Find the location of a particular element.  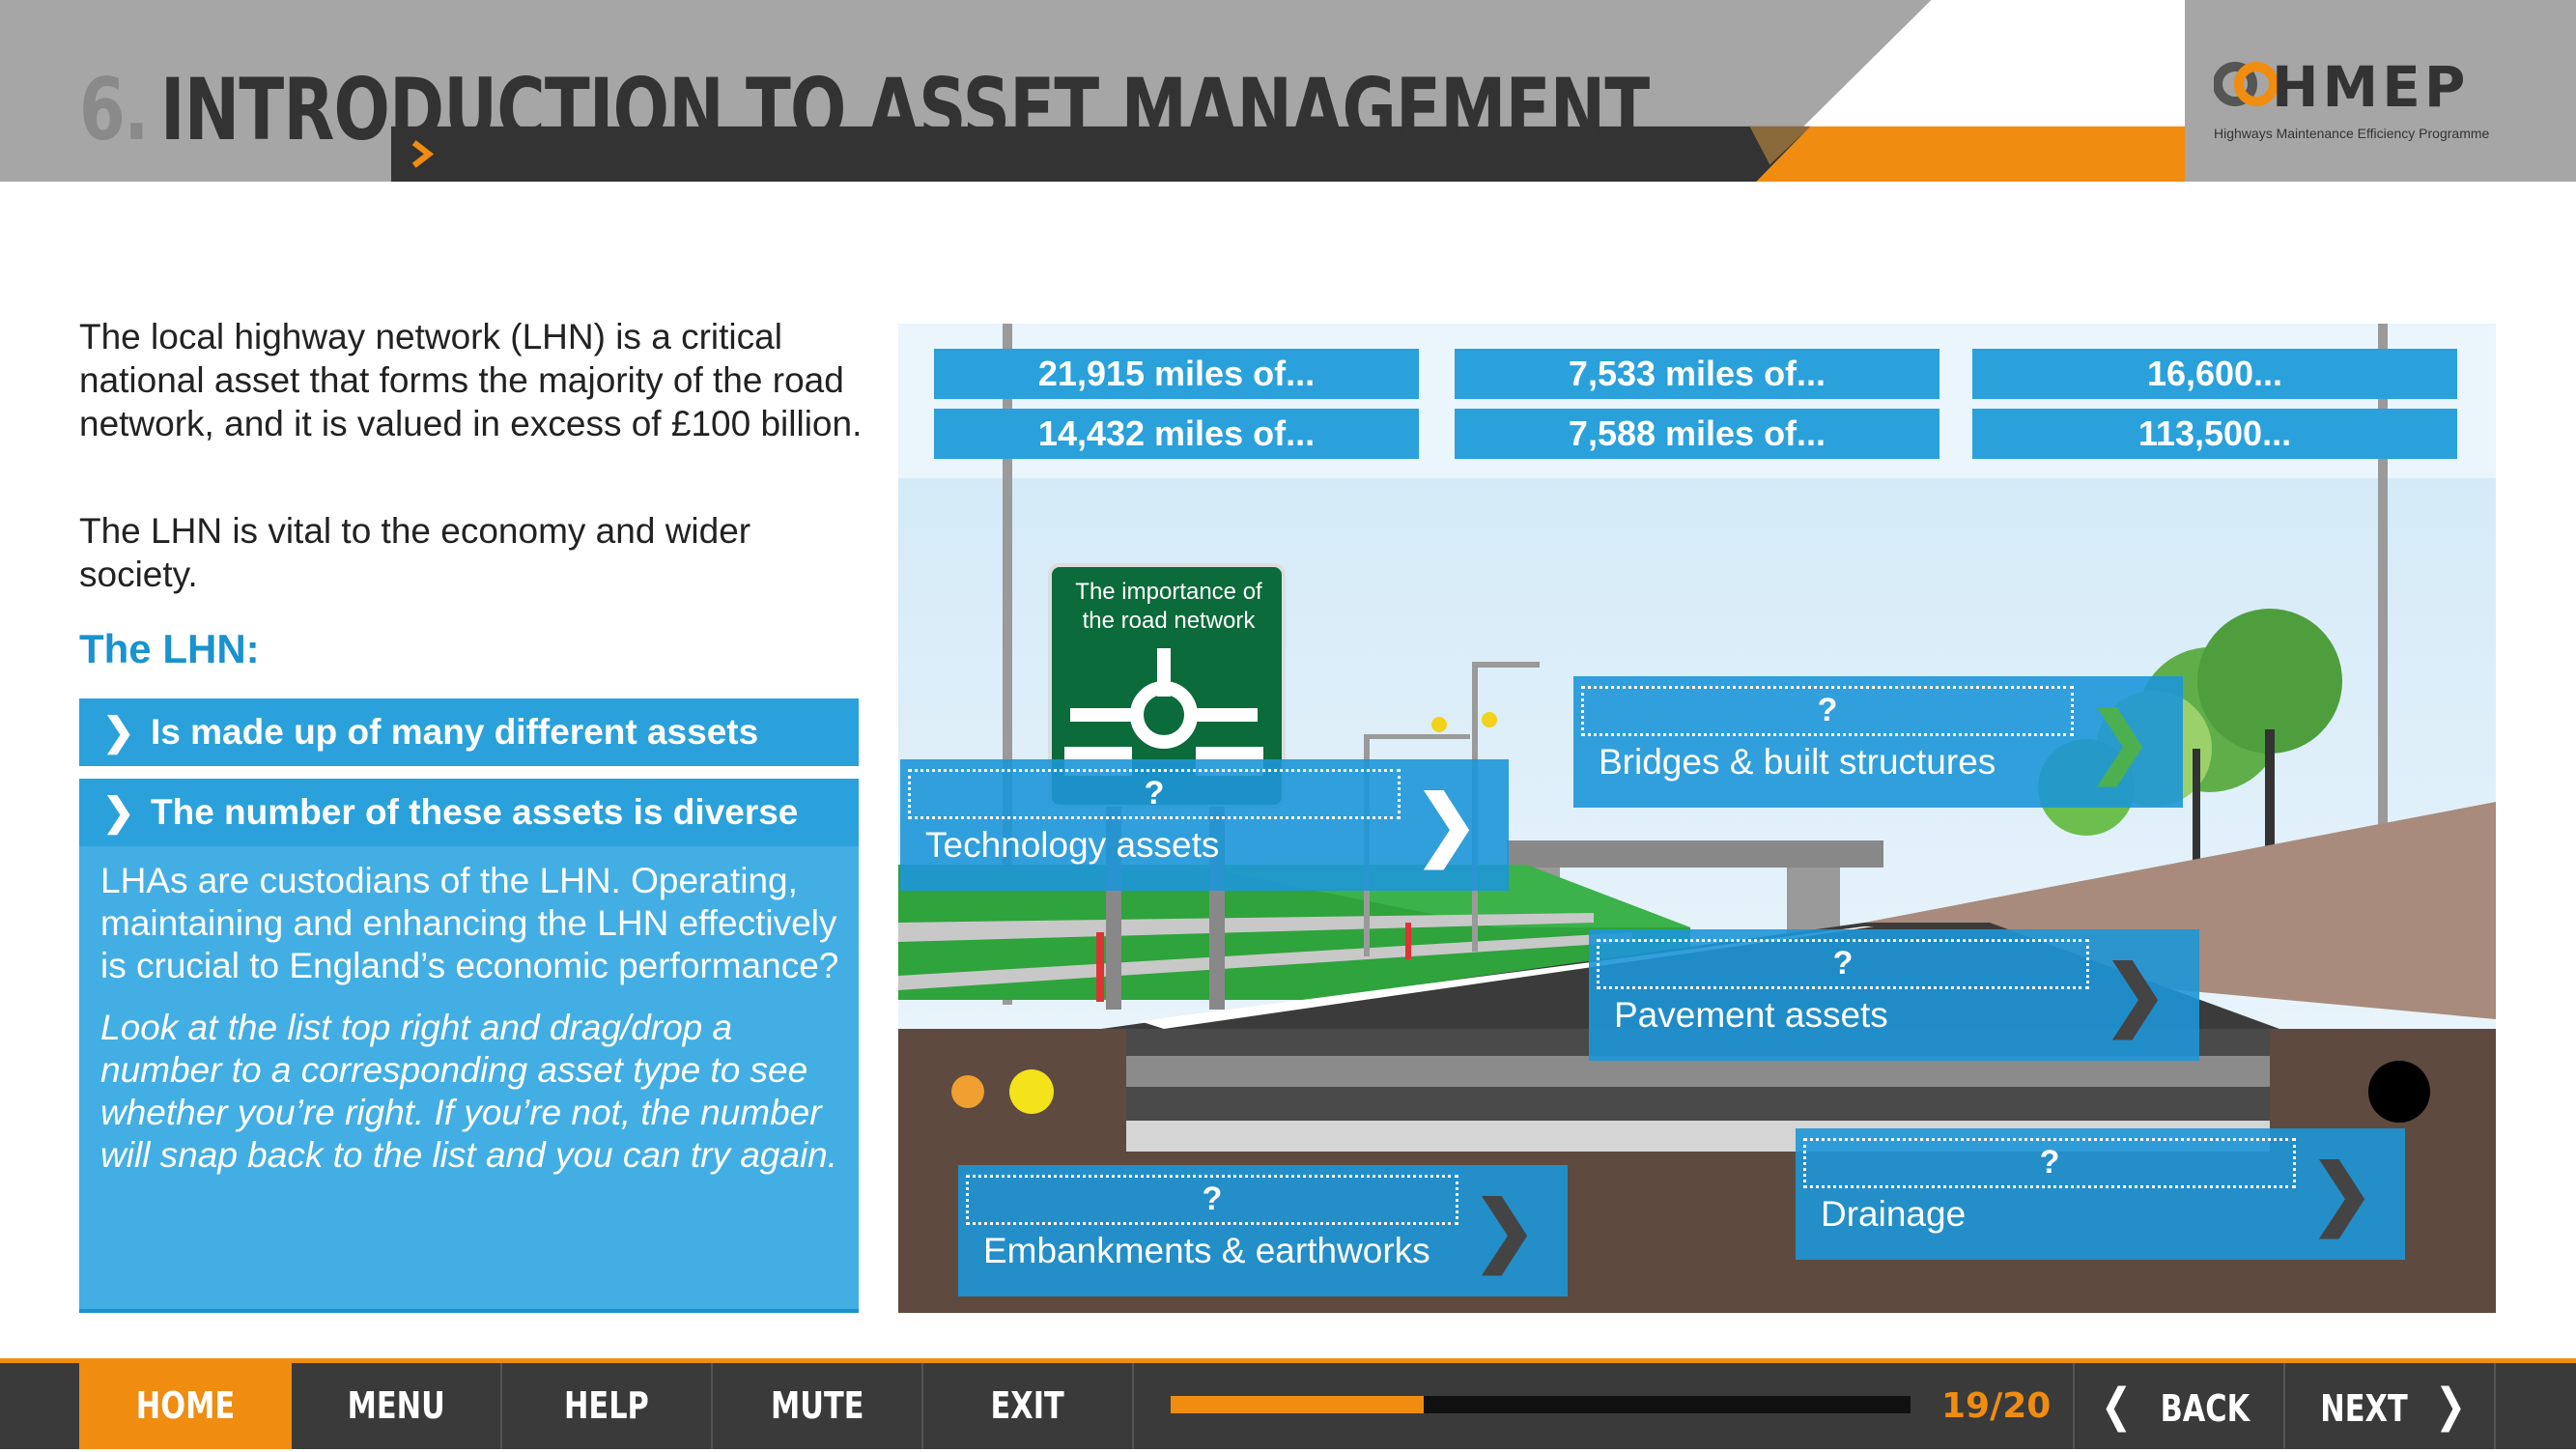

target-label: Embankments & earthworks is located at coordinates (1206, 1250).